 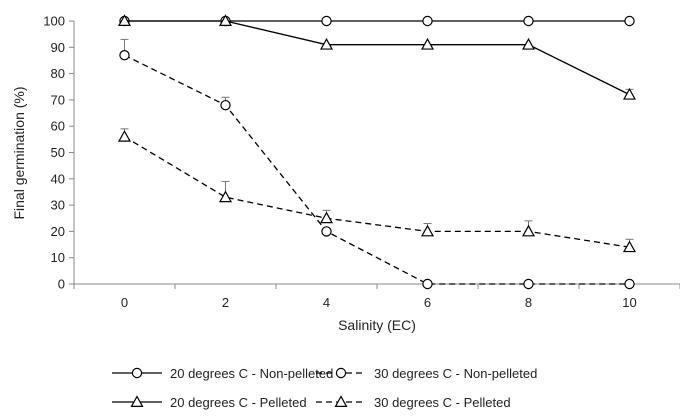 I want to click on legend-item: 20 degrees C - Non-pelleted, so click(x=222, y=373).